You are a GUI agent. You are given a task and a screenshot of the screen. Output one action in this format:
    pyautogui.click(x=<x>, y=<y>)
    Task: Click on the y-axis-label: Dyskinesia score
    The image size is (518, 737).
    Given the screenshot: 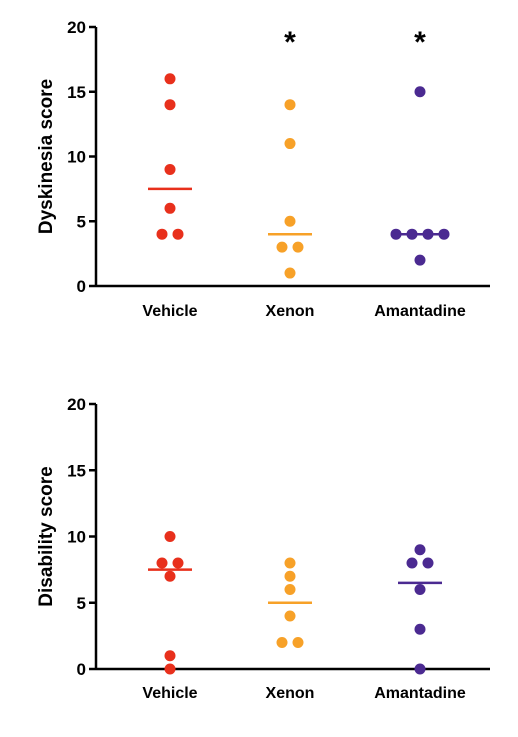 What is the action you would take?
    pyautogui.click(x=46, y=156)
    